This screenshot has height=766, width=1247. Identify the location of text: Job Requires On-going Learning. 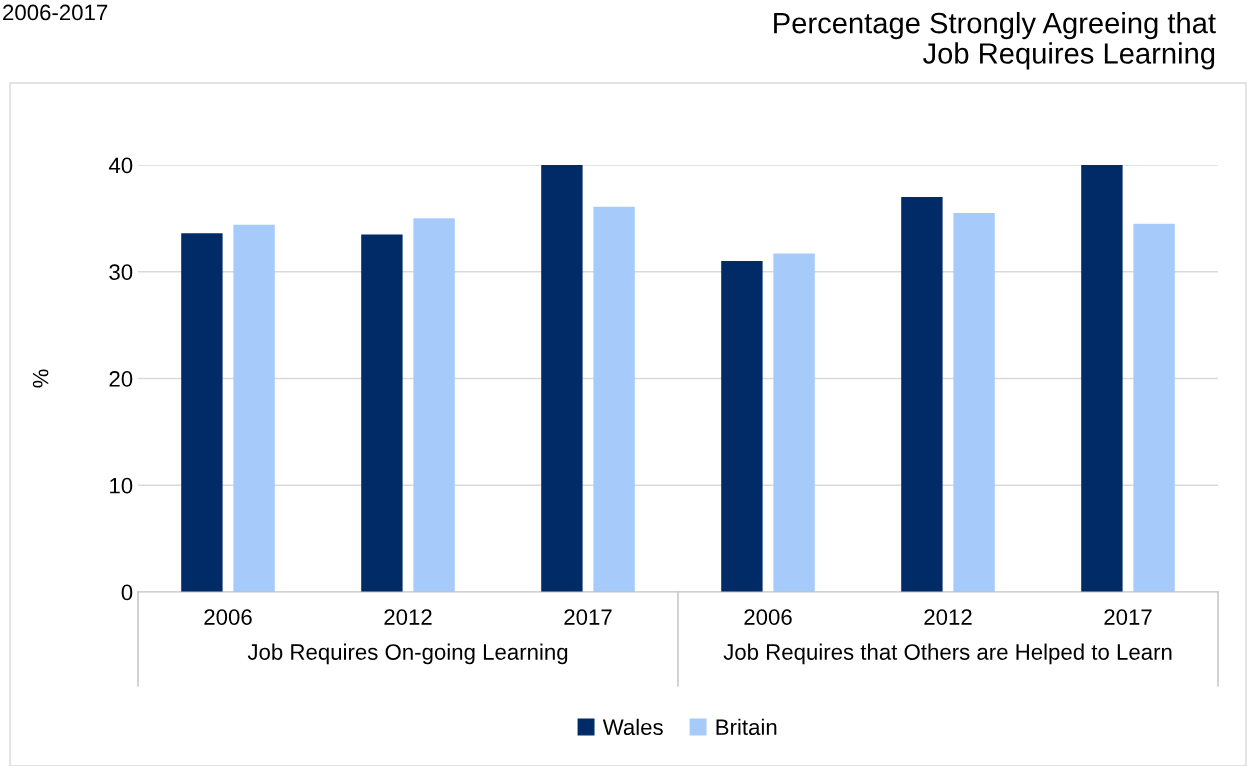
(407, 654).